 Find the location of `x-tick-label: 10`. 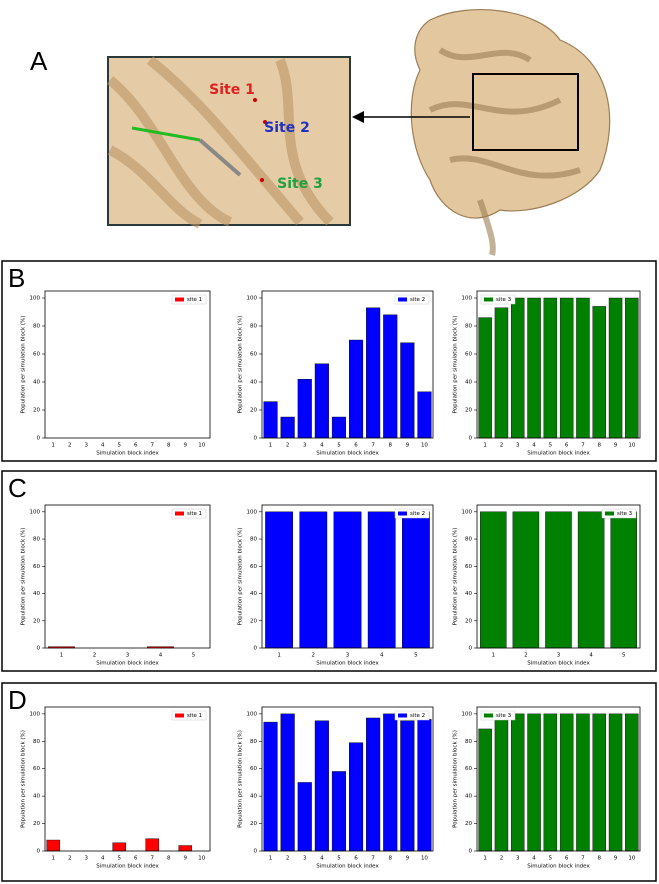

x-tick-label: 10 is located at coordinates (424, 446).